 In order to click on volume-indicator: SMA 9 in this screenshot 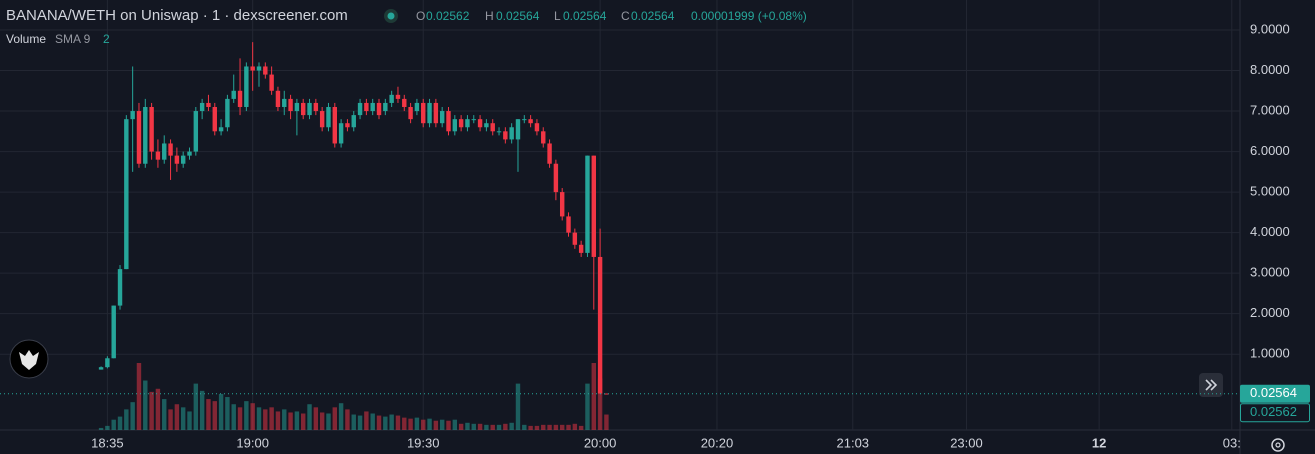, I will do `click(73, 39)`.